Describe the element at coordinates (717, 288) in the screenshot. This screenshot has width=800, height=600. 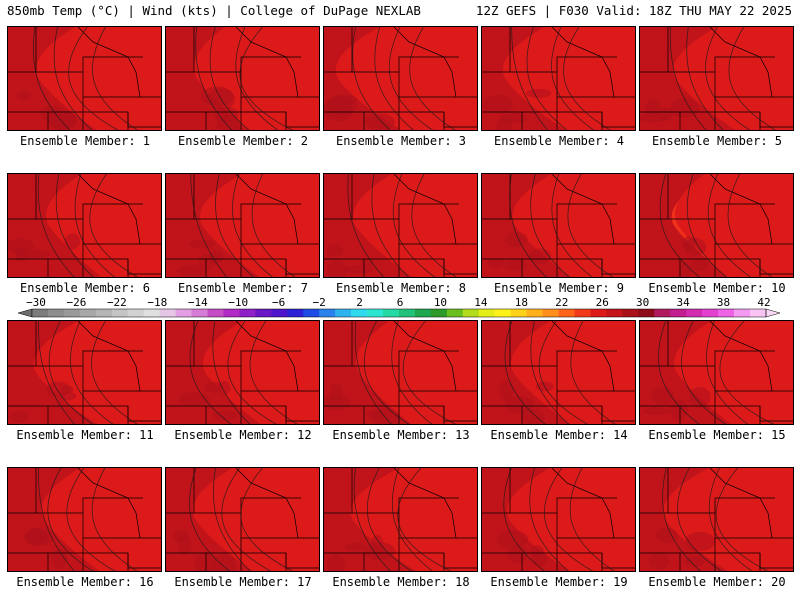
I see `member-label: Ensemble Member: 10` at that location.